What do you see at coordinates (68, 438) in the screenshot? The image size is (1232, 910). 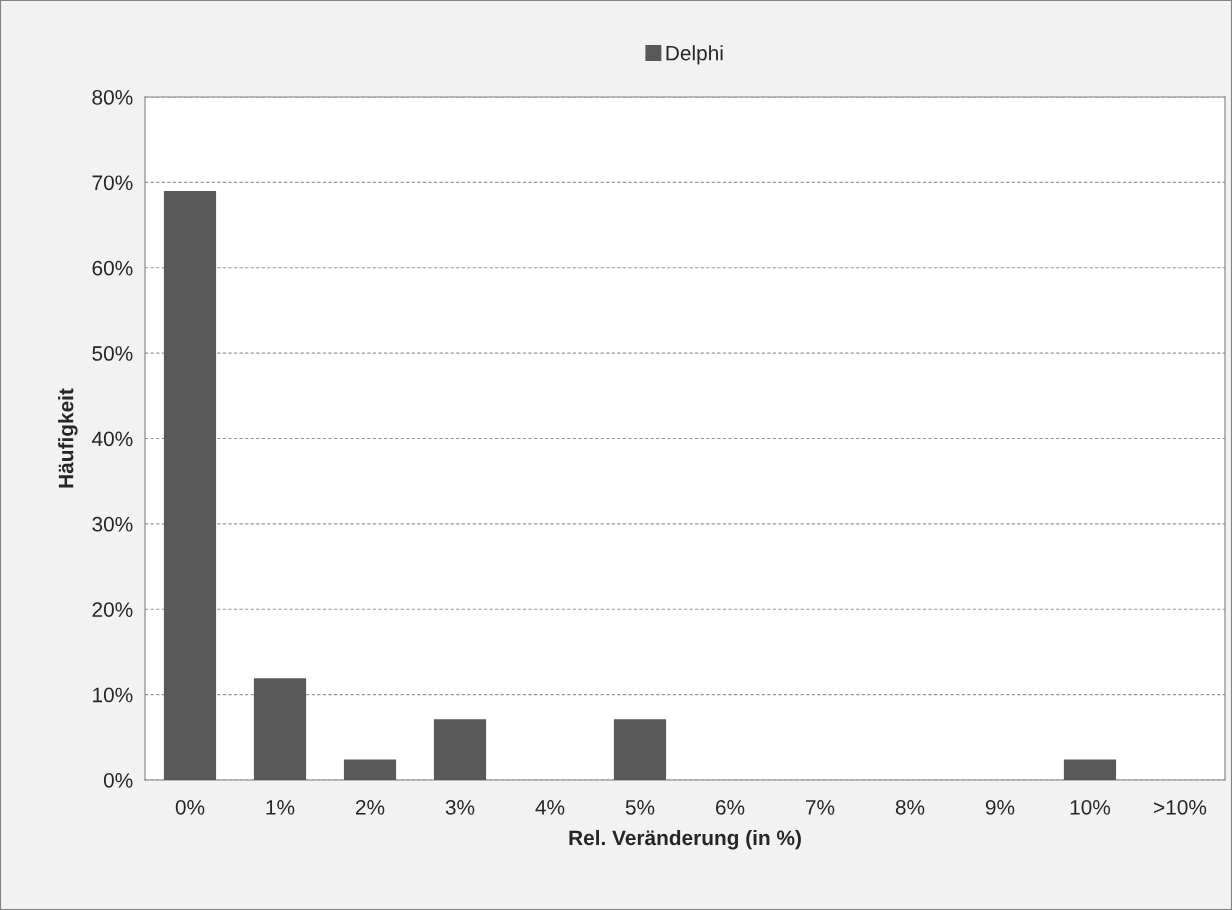 I see `y-axis-title: Häufigkeit` at bounding box center [68, 438].